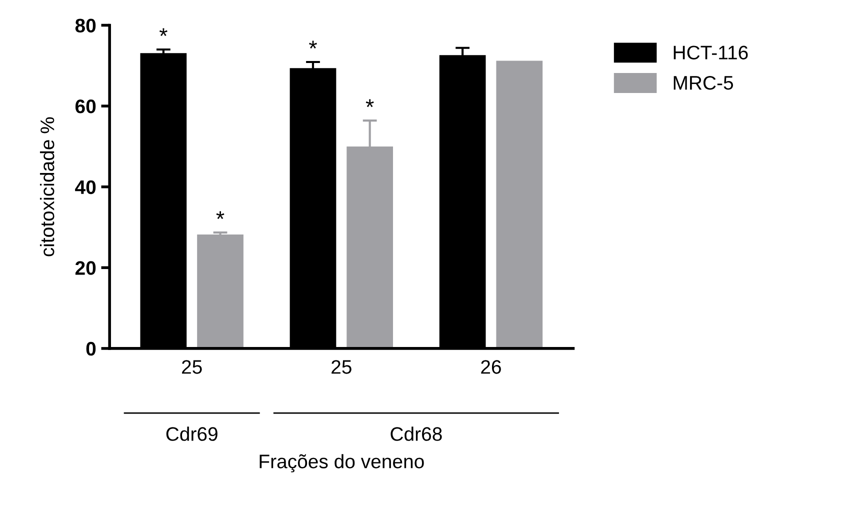  Describe the element at coordinates (711, 53) in the screenshot. I see `legend-label: HCT-116` at that location.